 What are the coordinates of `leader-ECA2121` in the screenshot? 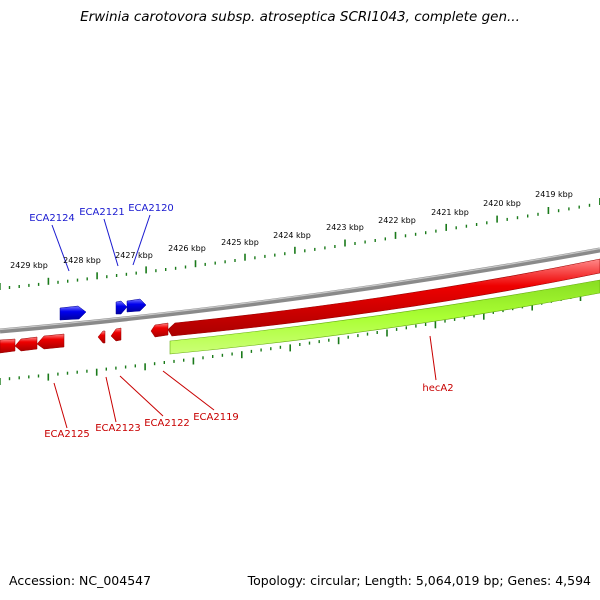 It's located at (111, 242).